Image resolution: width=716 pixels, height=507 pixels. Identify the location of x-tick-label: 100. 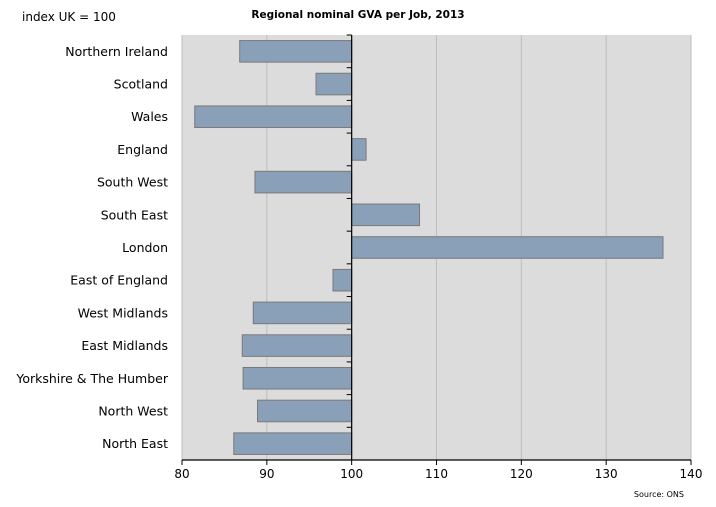
(351, 474).